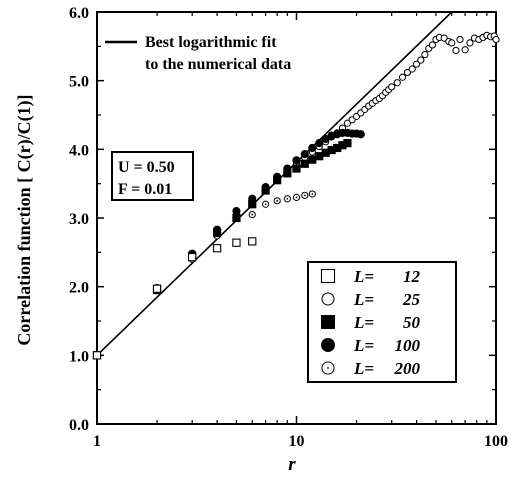 The image size is (521, 478). Describe the element at coordinates (146, 167) in the screenshot. I see `parameter-u: U = 0.50` at that location.